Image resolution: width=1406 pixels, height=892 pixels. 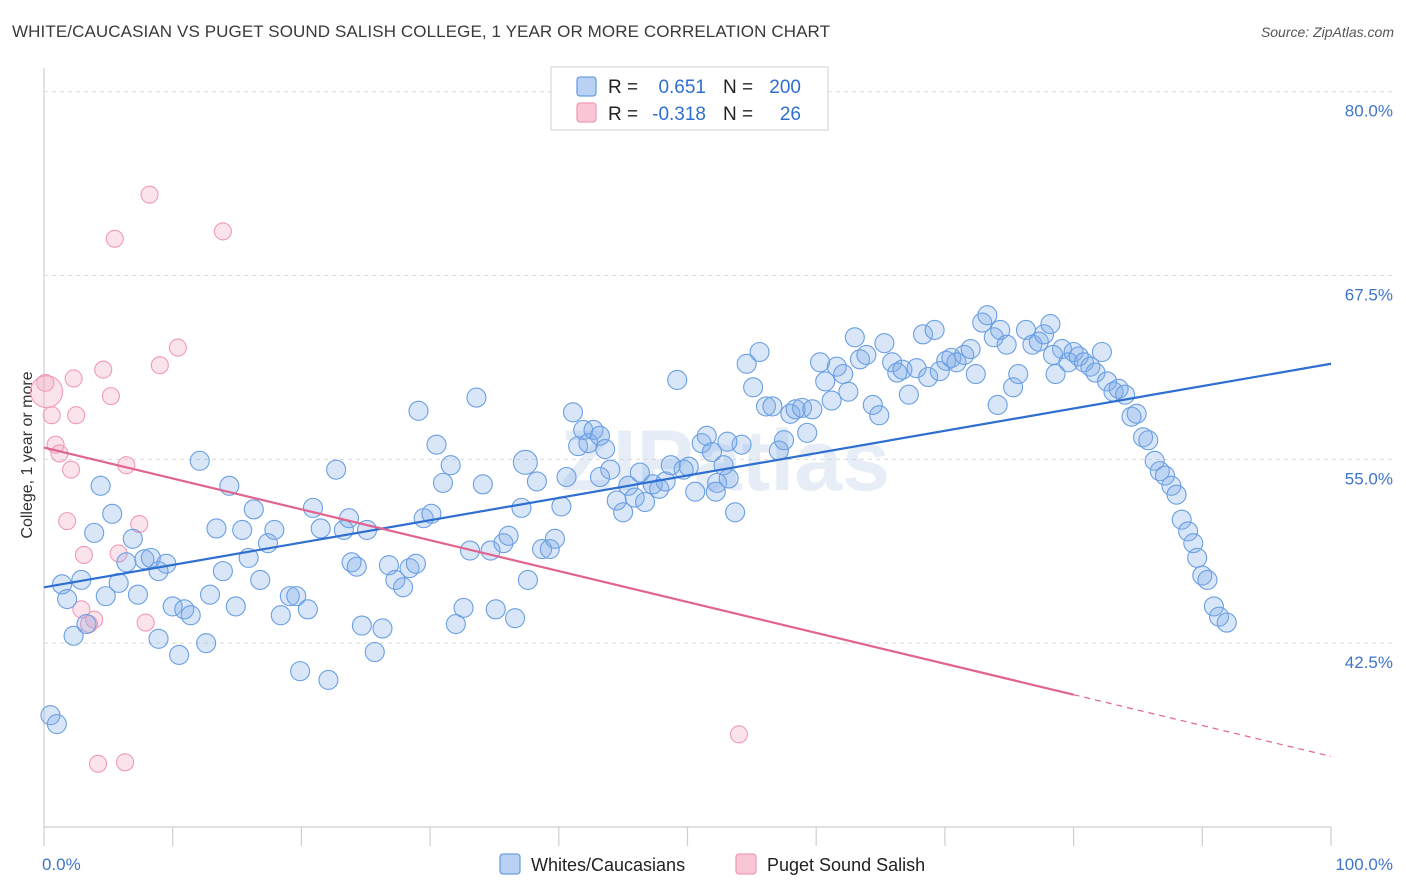 I want to click on salish-point-large, so click(x=47, y=392).